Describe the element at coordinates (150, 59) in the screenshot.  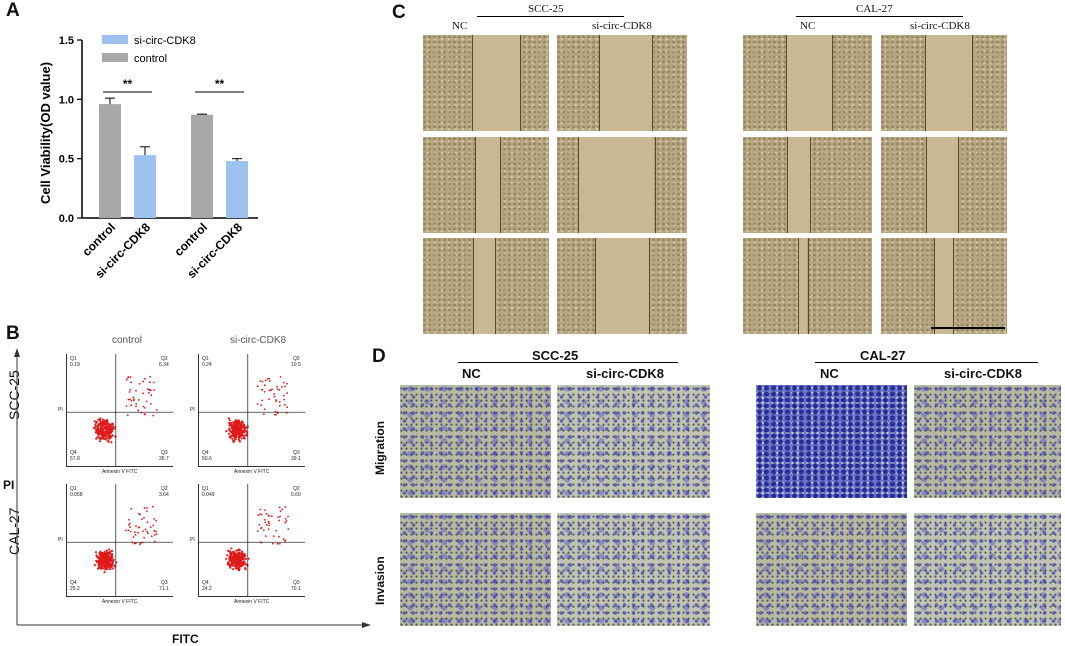
I see `legend-label: control` at that location.